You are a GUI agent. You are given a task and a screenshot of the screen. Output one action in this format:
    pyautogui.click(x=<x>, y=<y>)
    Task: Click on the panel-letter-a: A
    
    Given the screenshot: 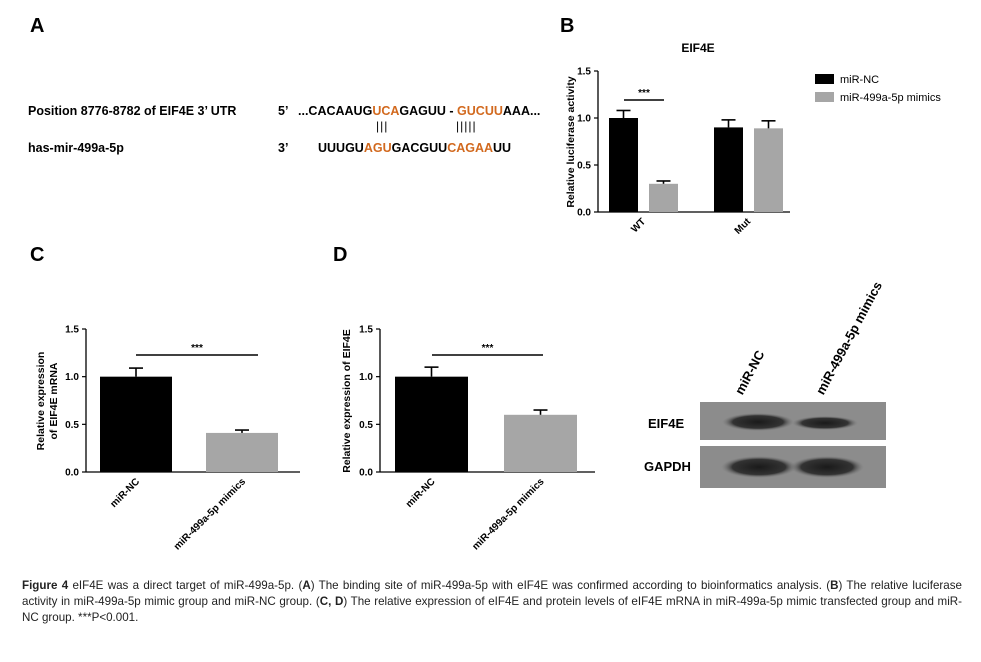 What is the action you would take?
    pyautogui.click(x=37, y=26)
    